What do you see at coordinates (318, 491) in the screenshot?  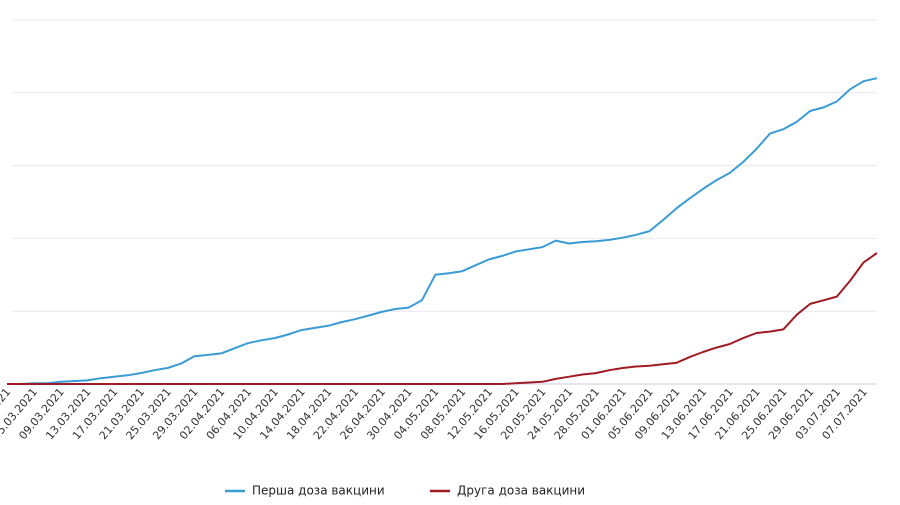 I see `legend-label: Перша доза вакцини` at bounding box center [318, 491].